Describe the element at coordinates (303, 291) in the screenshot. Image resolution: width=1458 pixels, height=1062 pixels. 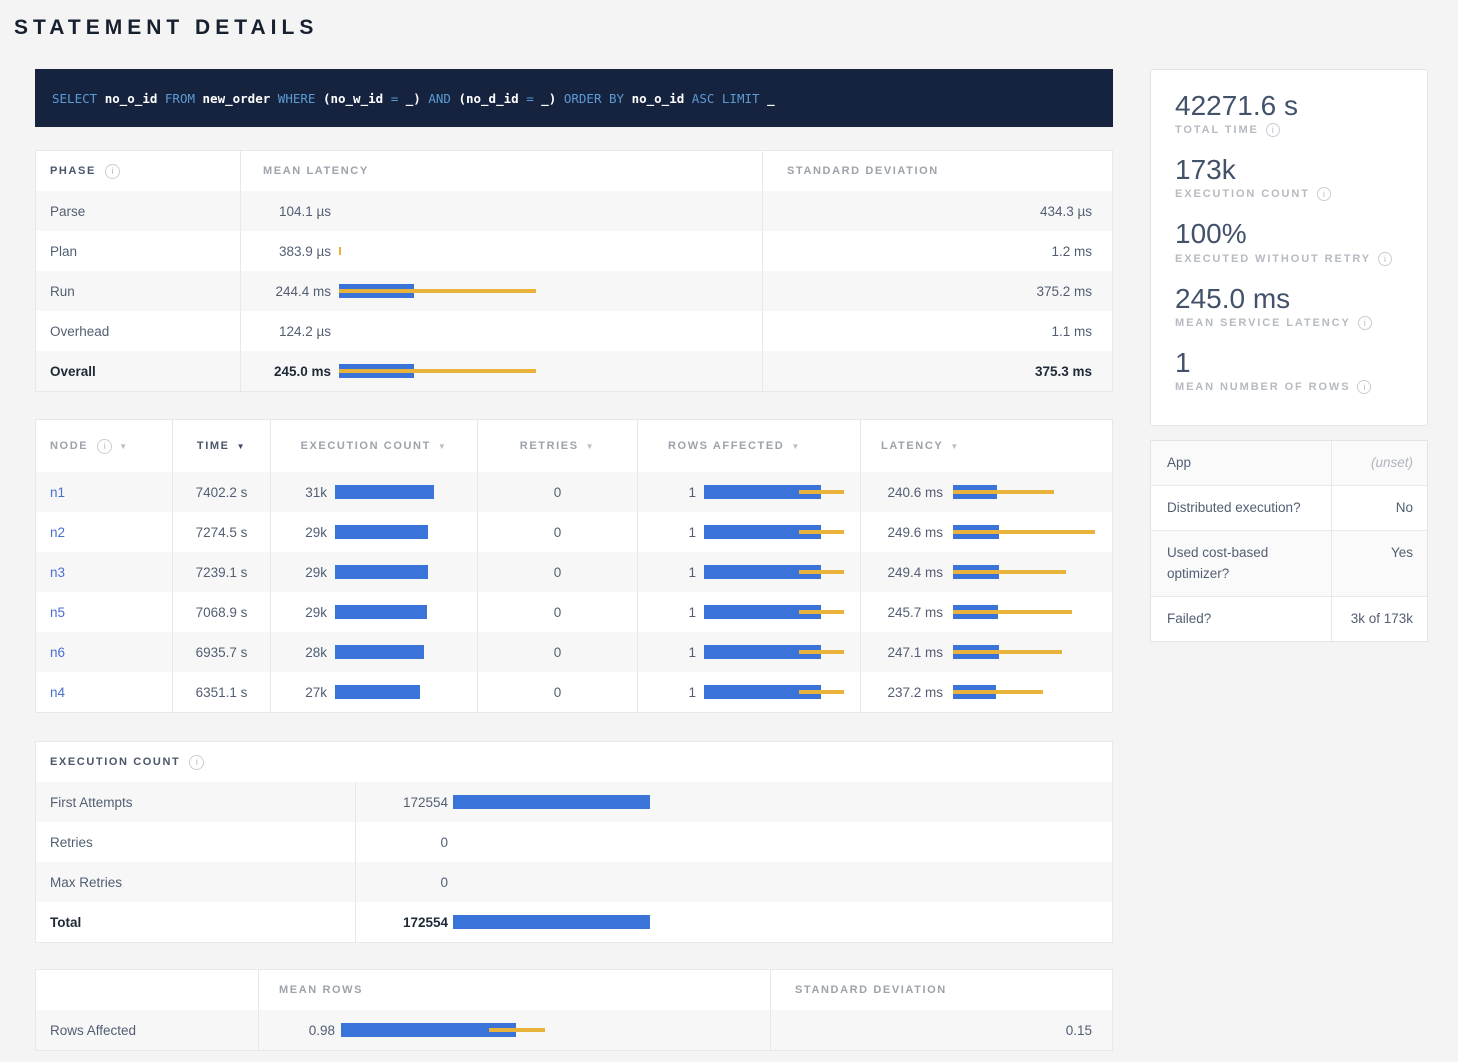
I see `value-text: 244.4 ms` at that location.